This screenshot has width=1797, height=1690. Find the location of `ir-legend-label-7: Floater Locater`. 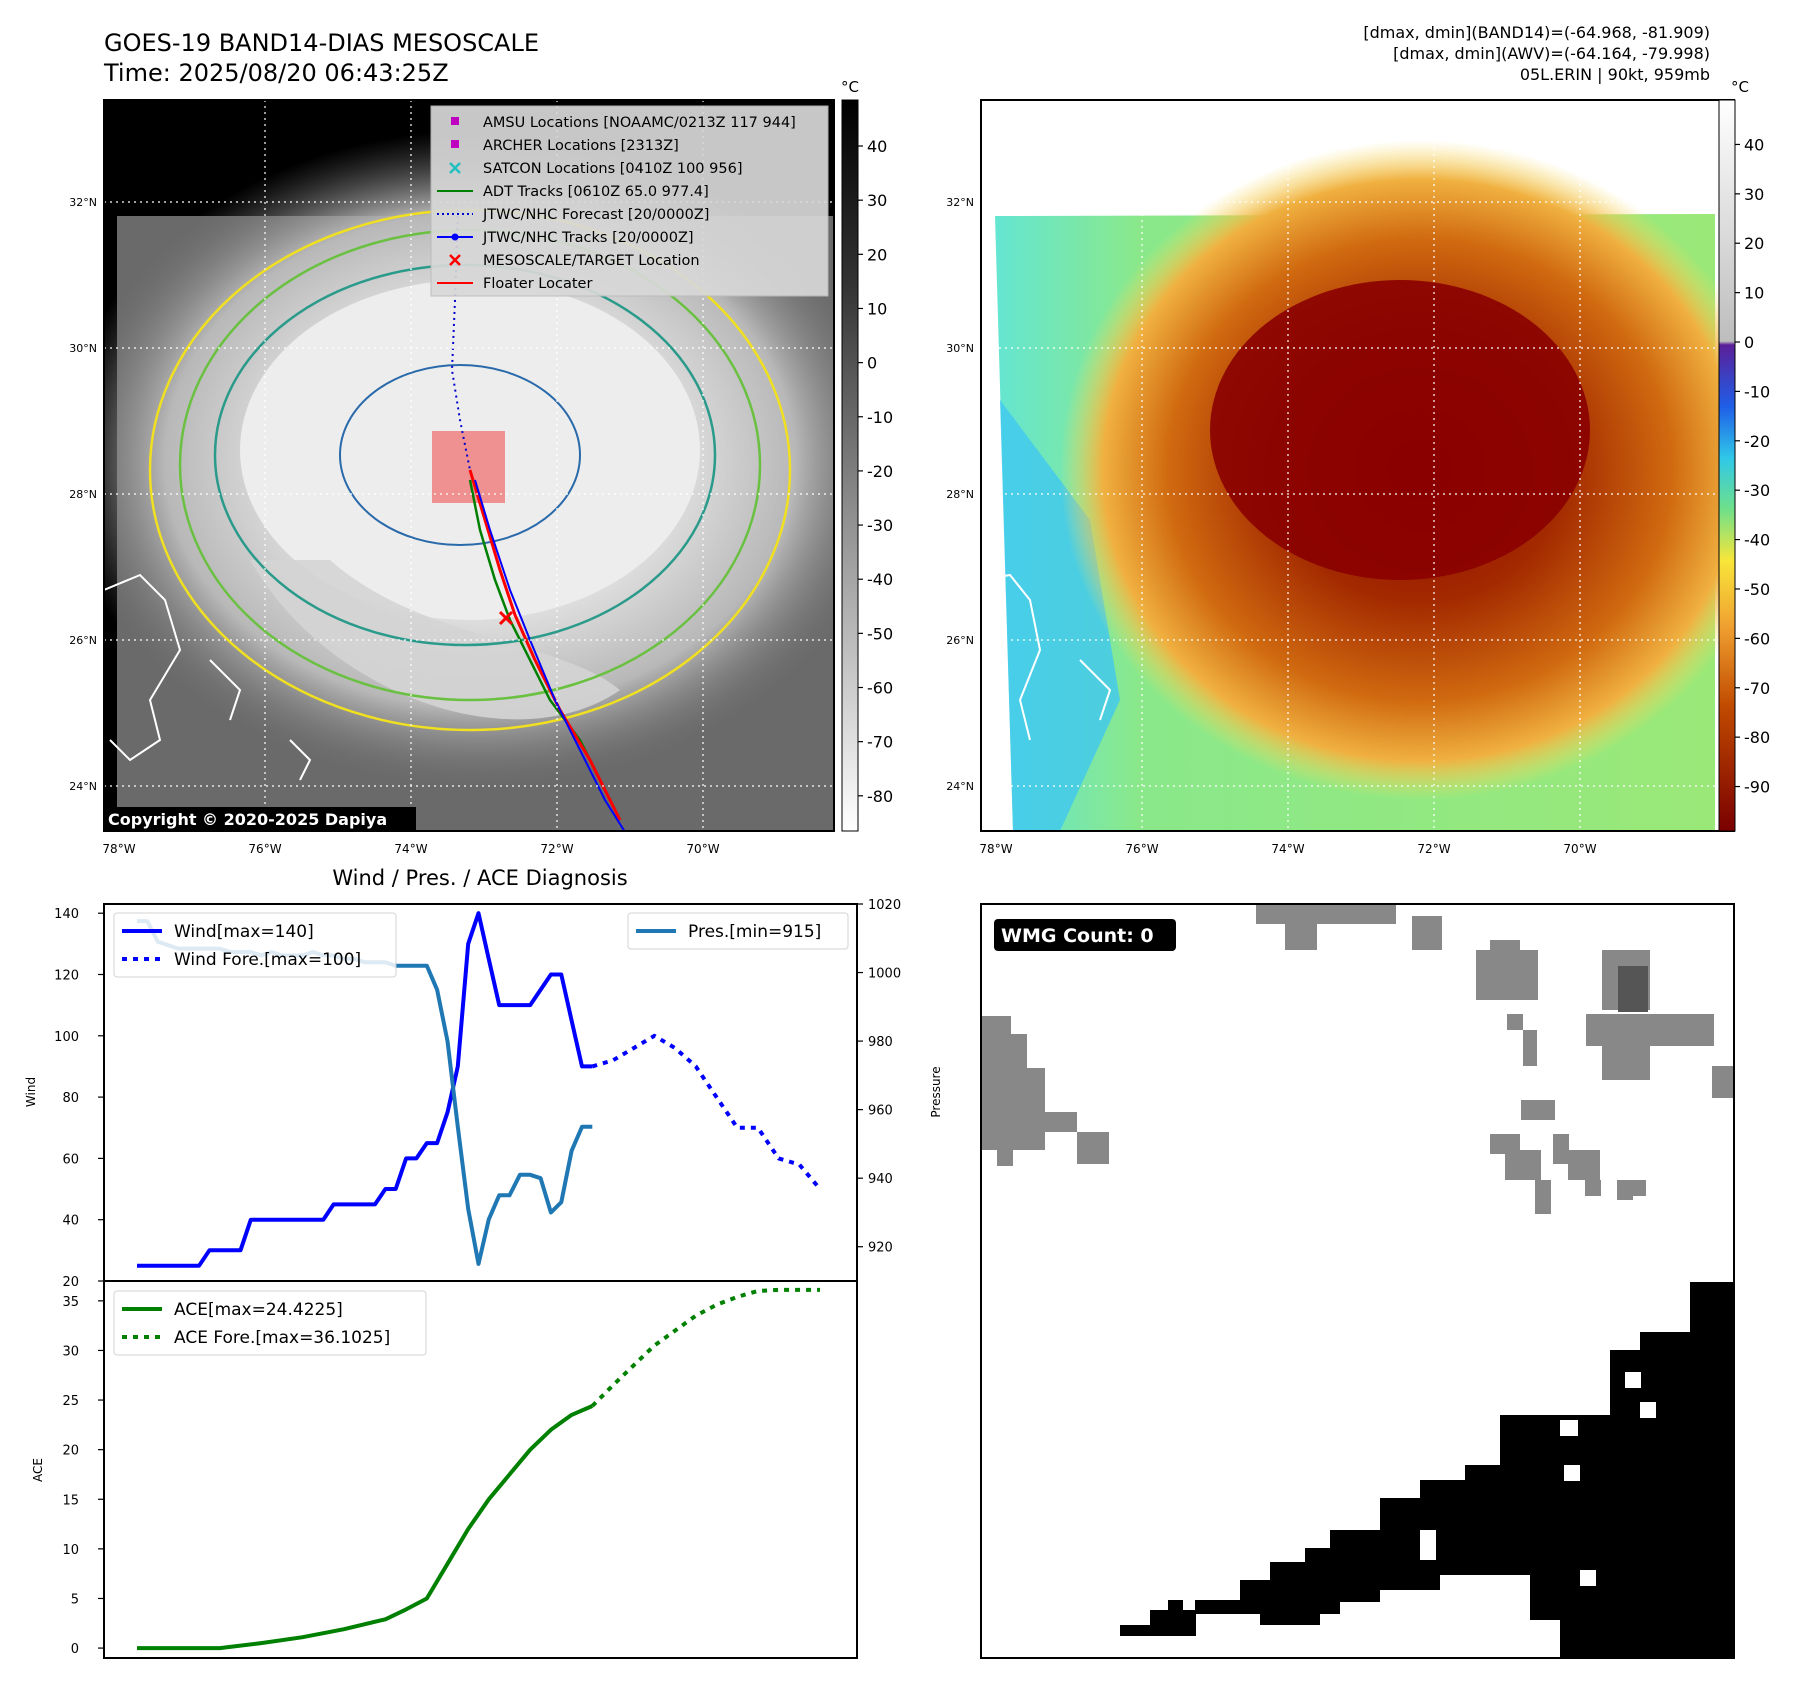

ir-legend-label-7: Floater Locater is located at coordinates (537, 284).